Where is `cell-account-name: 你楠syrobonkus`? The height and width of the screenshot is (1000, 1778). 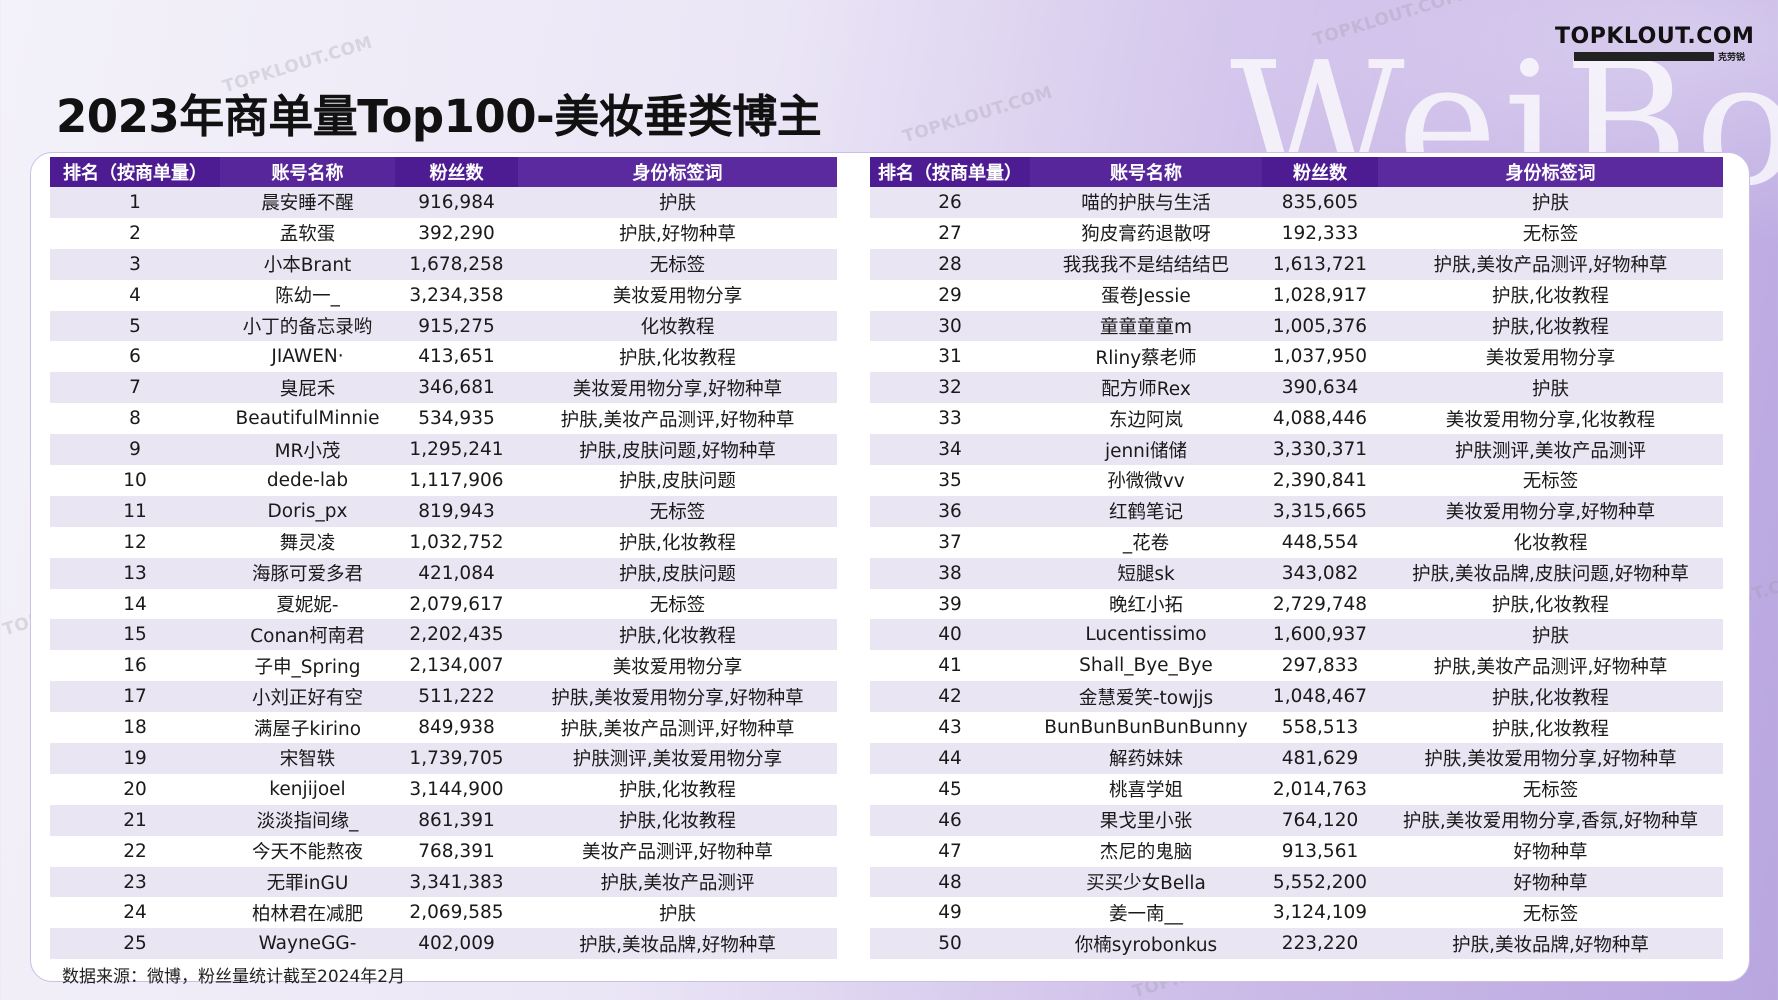 cell-account-name: 你楠syrobonkus is located at coordinates (1146, 944).